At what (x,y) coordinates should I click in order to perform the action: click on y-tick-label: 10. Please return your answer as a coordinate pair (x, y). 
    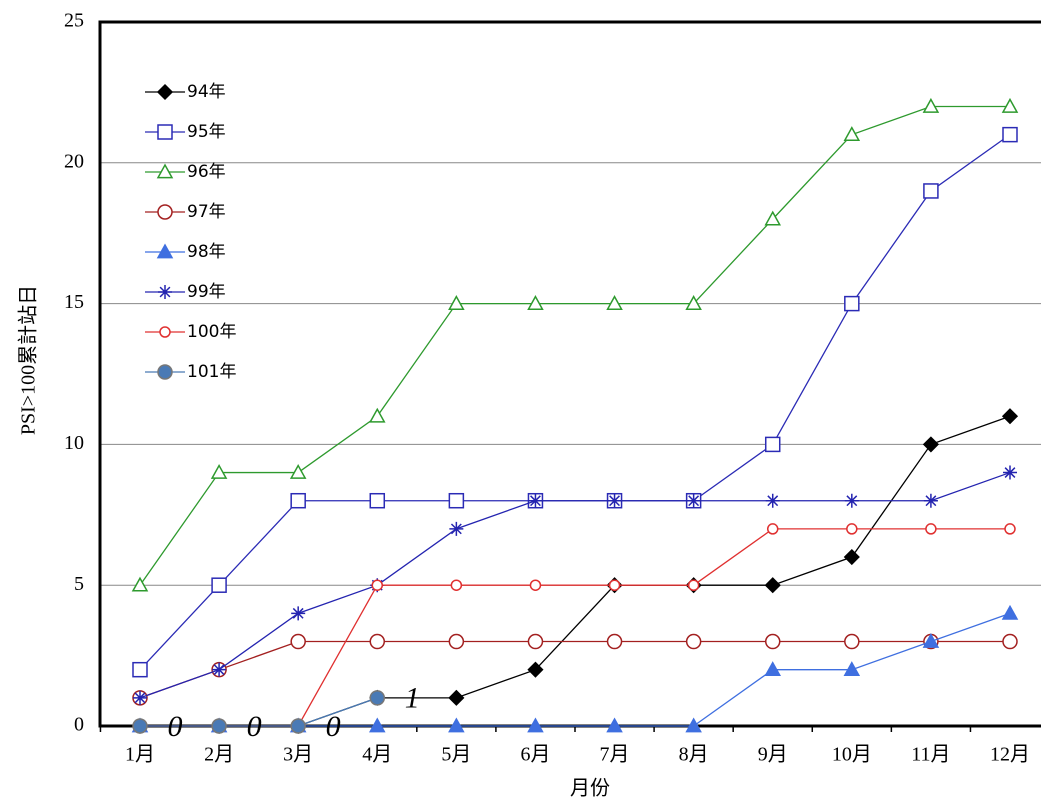
    Looking at the image, I should click on (74, 443).